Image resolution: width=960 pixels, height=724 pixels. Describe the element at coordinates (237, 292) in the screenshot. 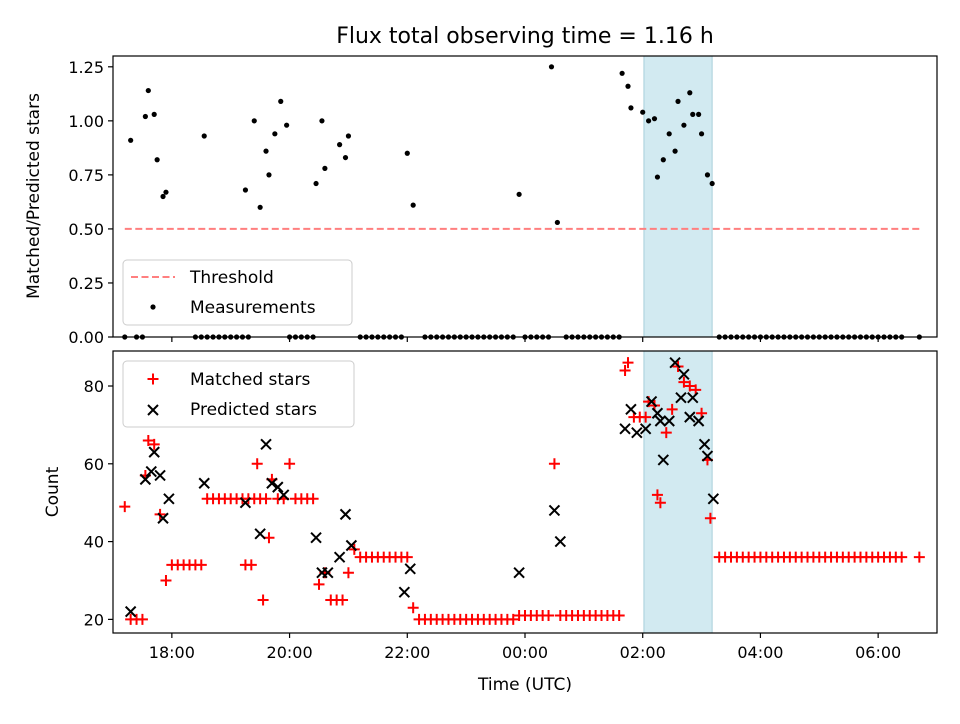

I see `ratio-legend: Threshold Measurements` at that location.